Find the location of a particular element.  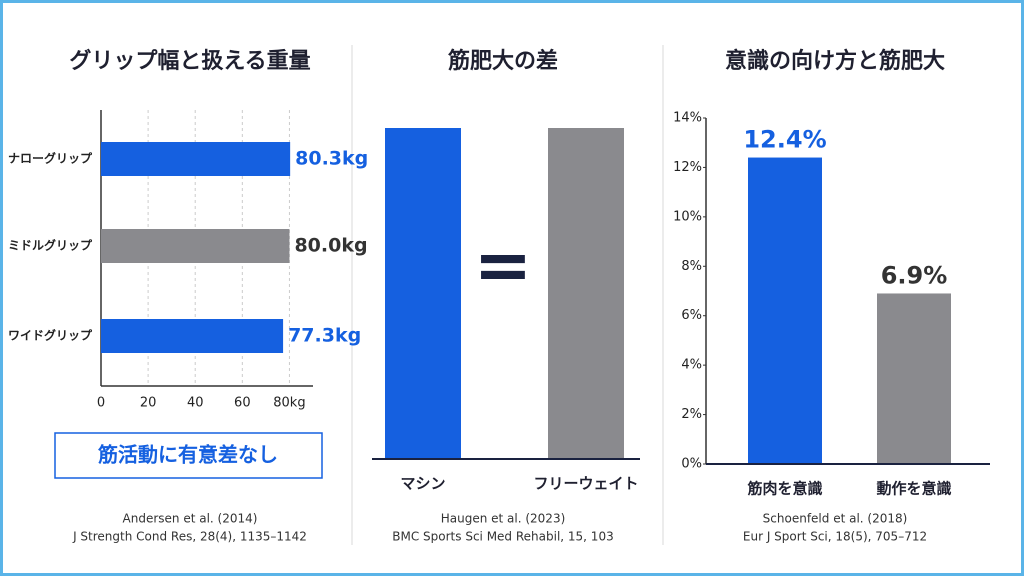

y-tick-label: 10% is located at coordinates (687, 216).